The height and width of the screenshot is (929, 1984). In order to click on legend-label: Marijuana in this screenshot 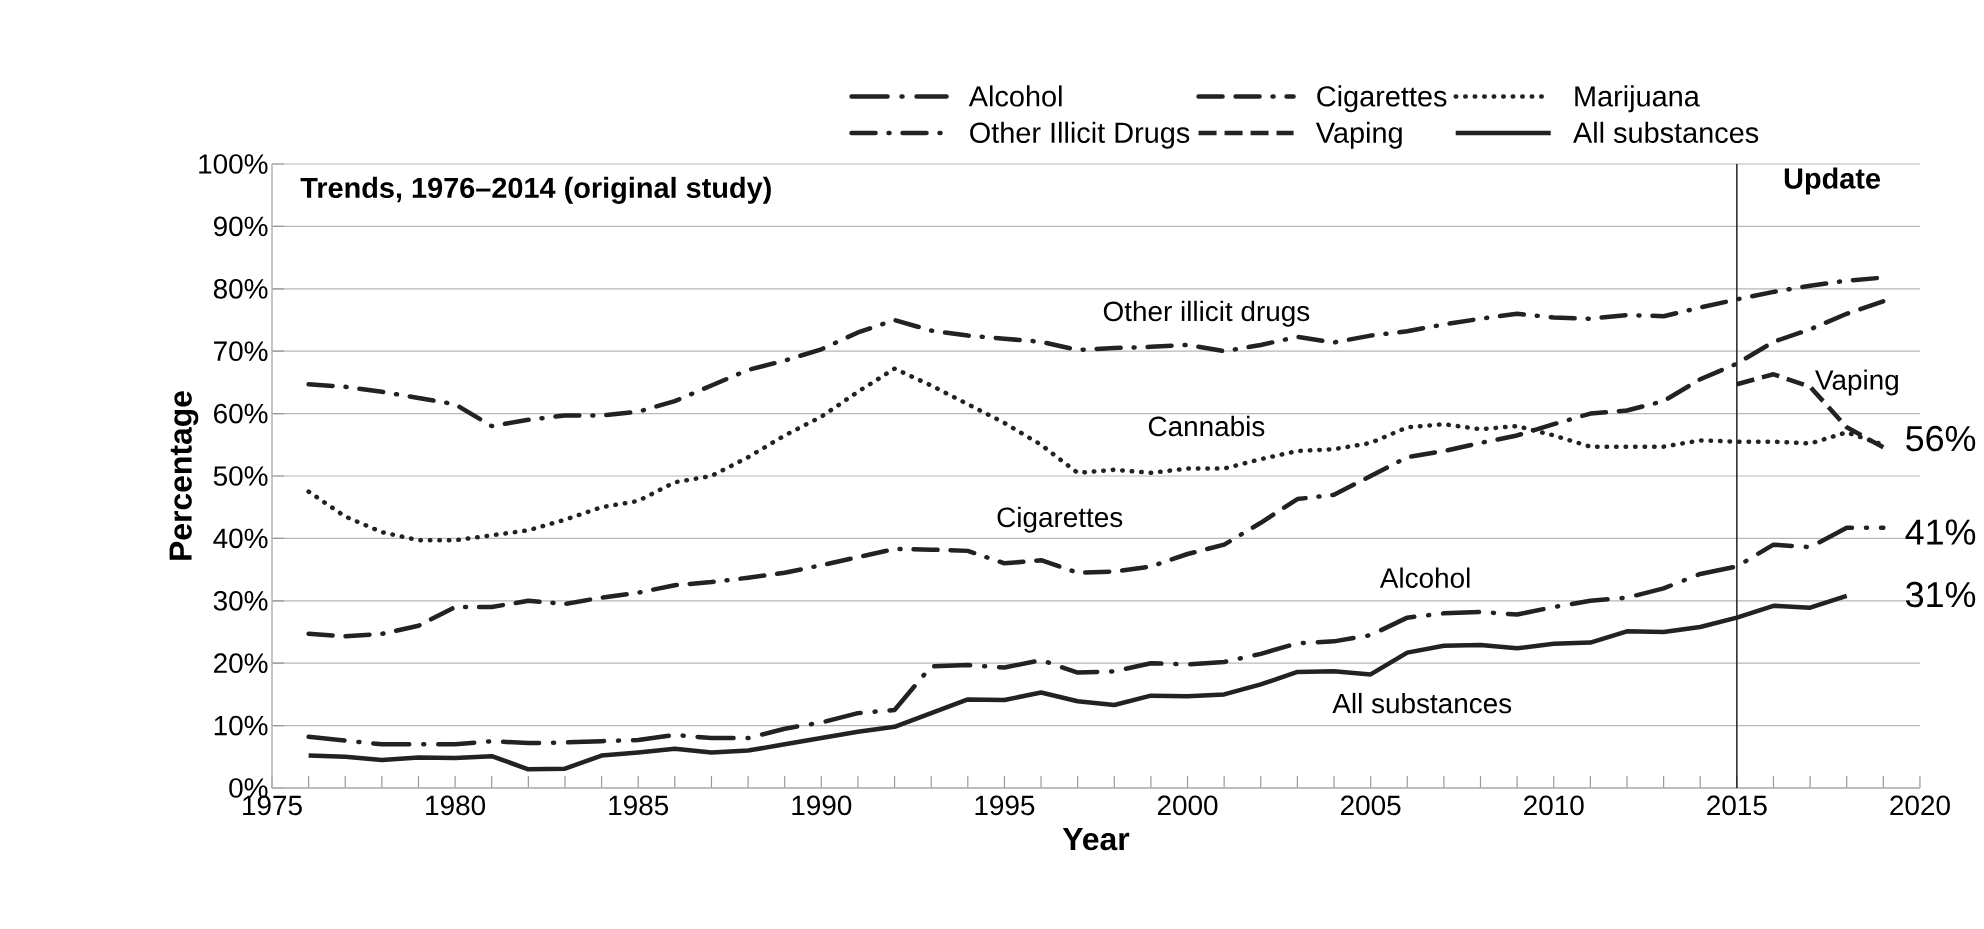, I will do `click(1637, 99)`.